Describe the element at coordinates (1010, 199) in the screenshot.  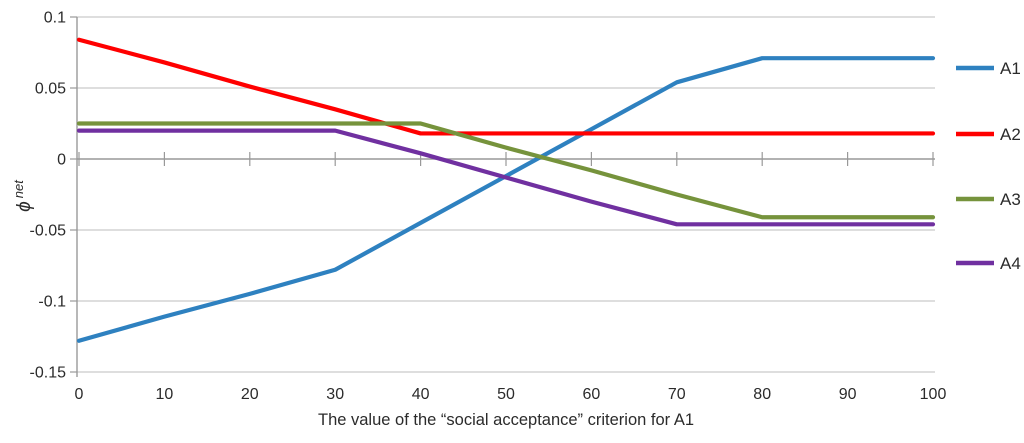
I see `legend-label: A3` at that location.